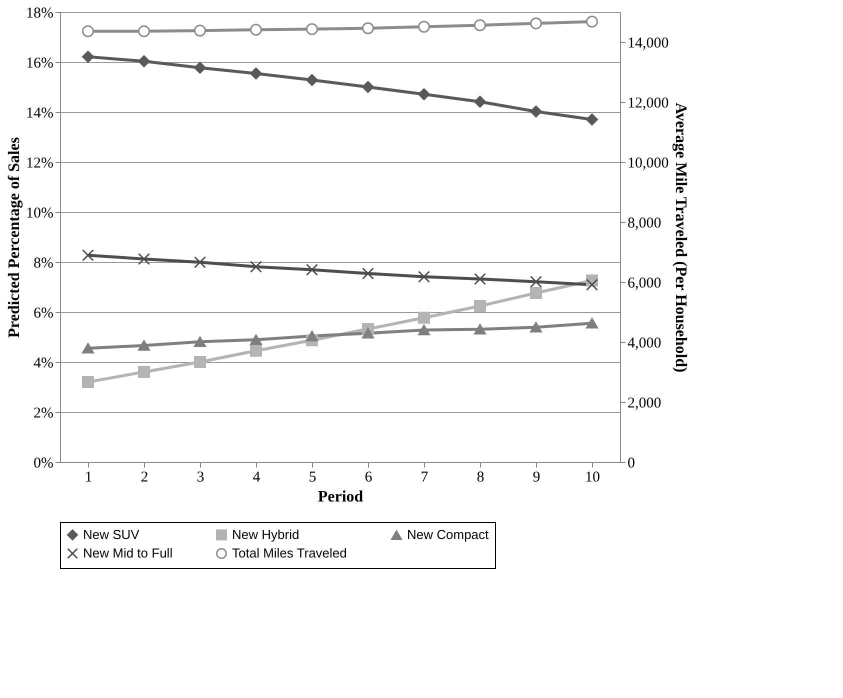 The height and width of the screenshot is (698, 843). I want to click on y-tick-label: 4%, so click(44, 364).